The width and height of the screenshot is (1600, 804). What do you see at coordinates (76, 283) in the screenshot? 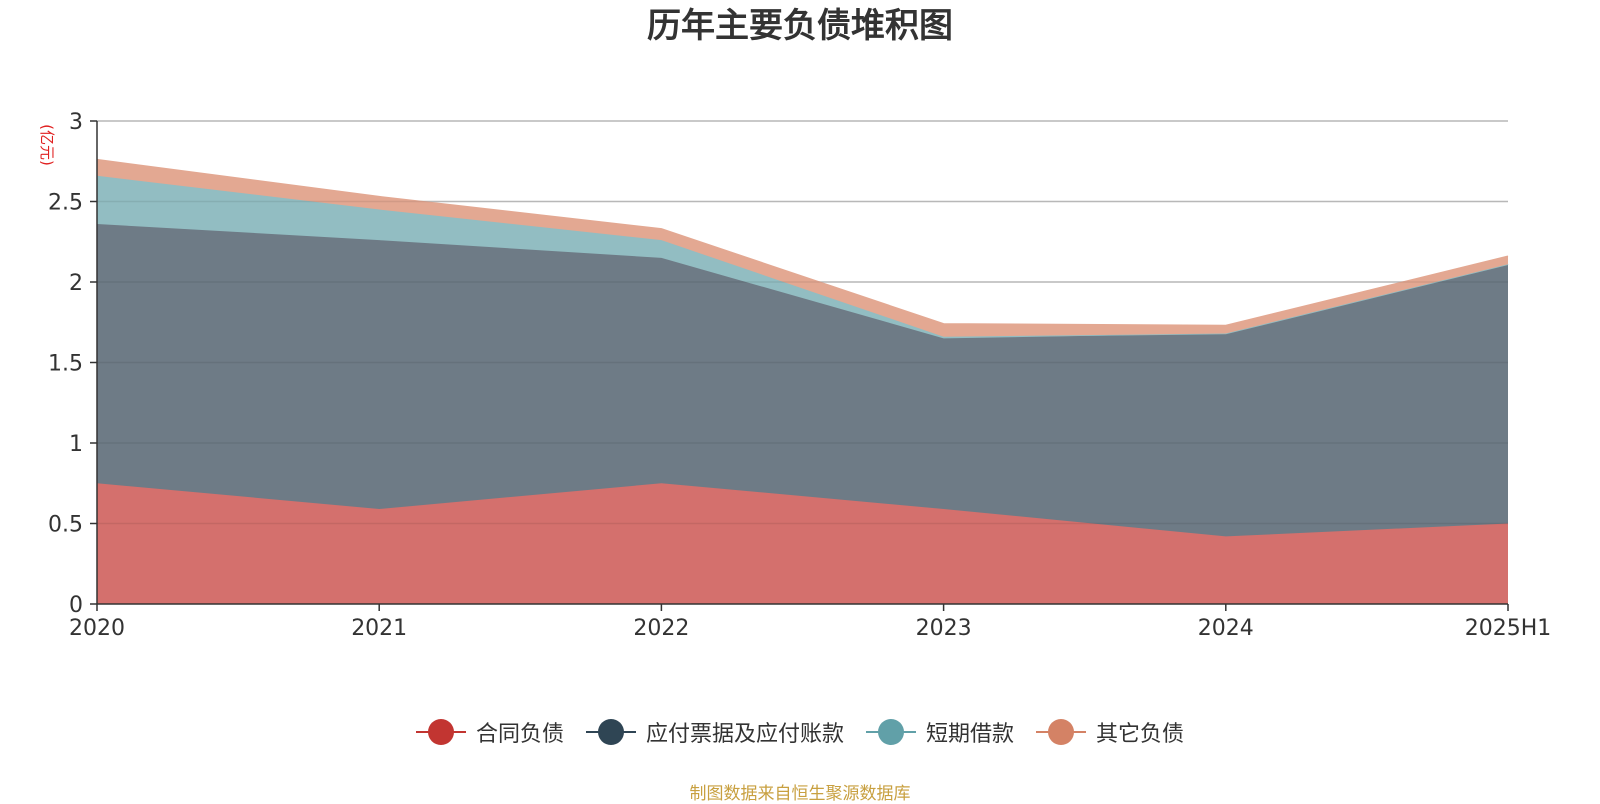
I see `y-tick-label: 2` at bounding box center [76, 283].